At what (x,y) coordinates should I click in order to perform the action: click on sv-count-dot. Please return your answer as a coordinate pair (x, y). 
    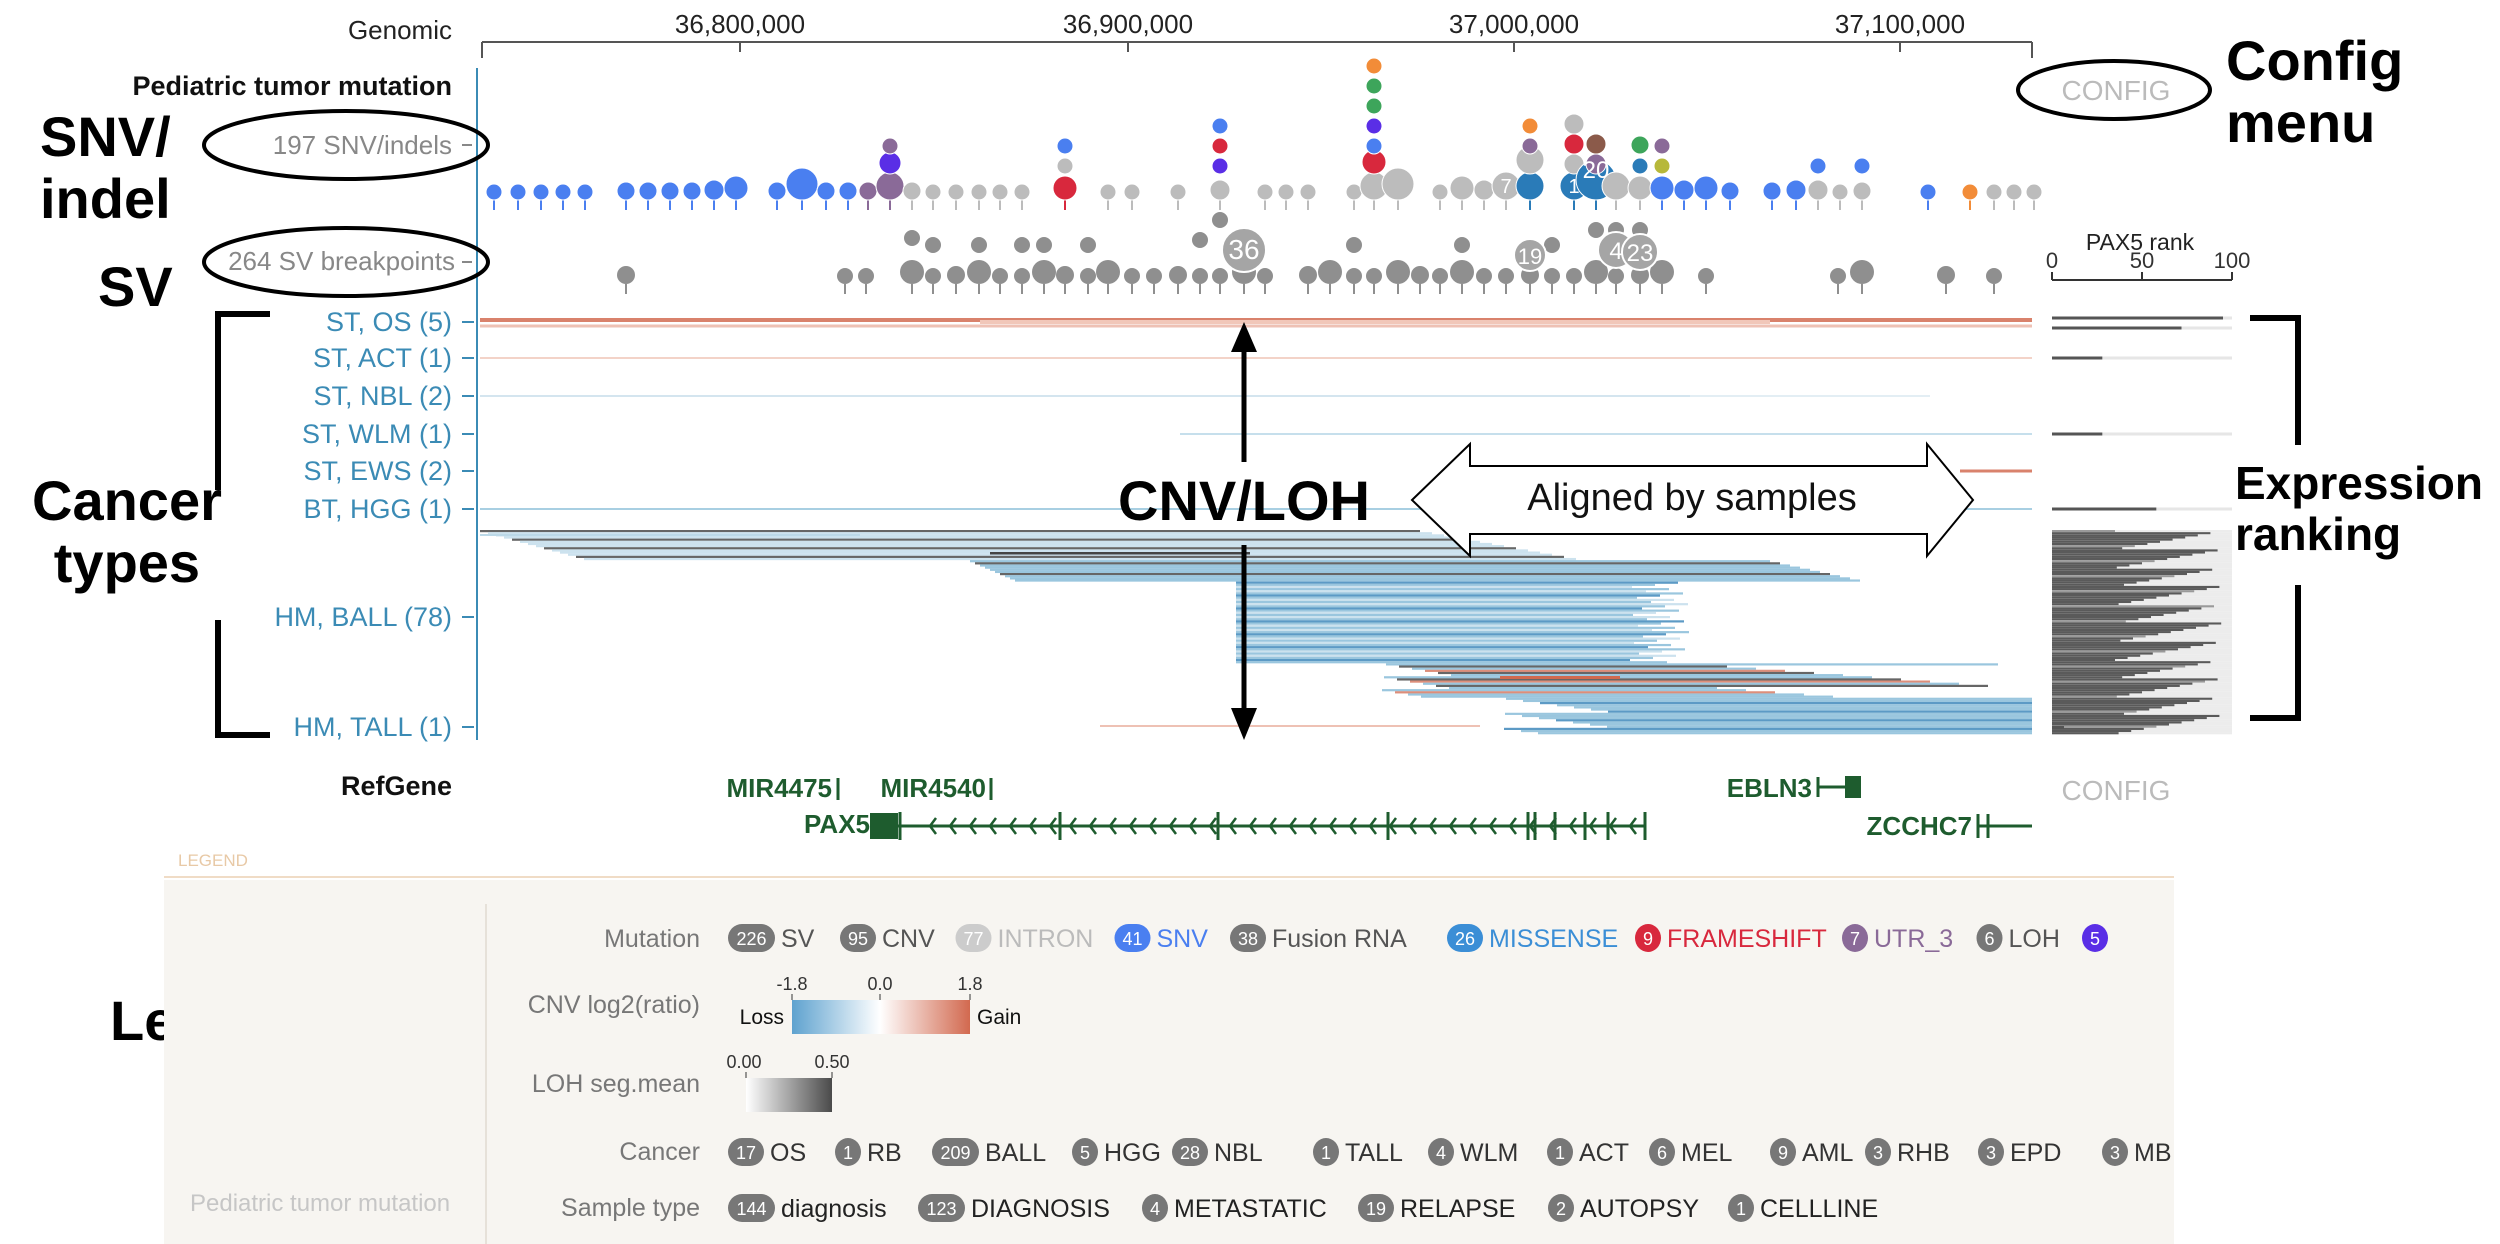
    Looking at the image, I should click on (1530, 255).